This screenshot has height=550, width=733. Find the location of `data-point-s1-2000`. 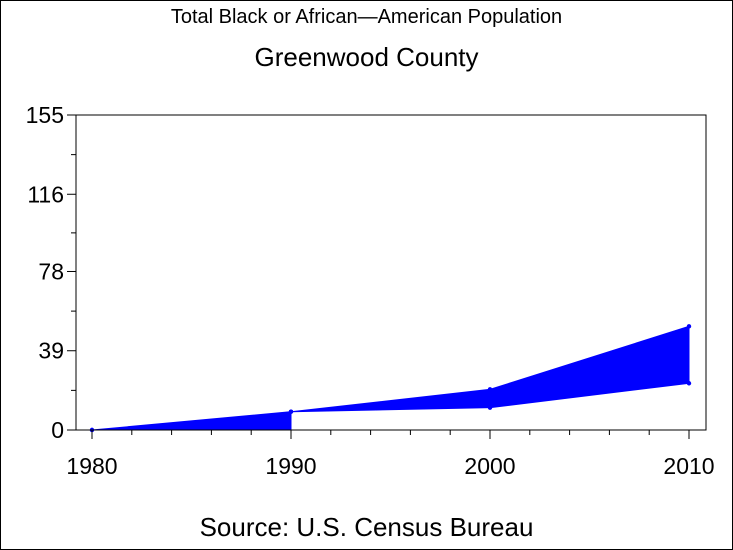

data-point-s1-2000 is located at coordinates (490, 389).